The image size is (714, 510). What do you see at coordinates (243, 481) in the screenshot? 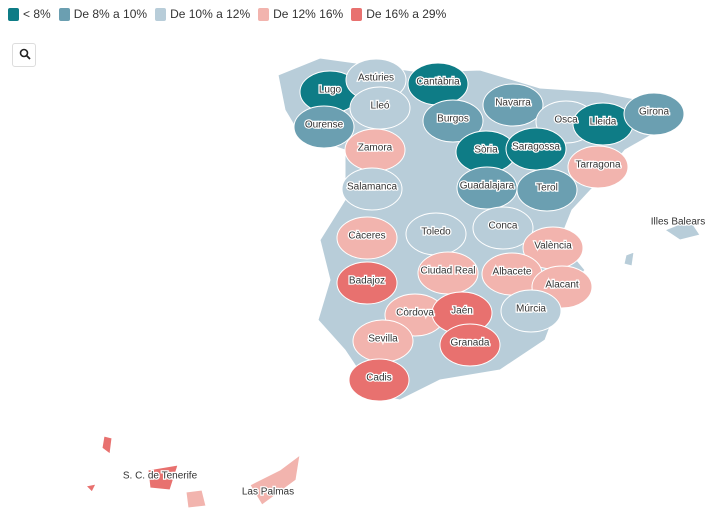
I see `las-palmas-islands` at bounding box center [243, 481].